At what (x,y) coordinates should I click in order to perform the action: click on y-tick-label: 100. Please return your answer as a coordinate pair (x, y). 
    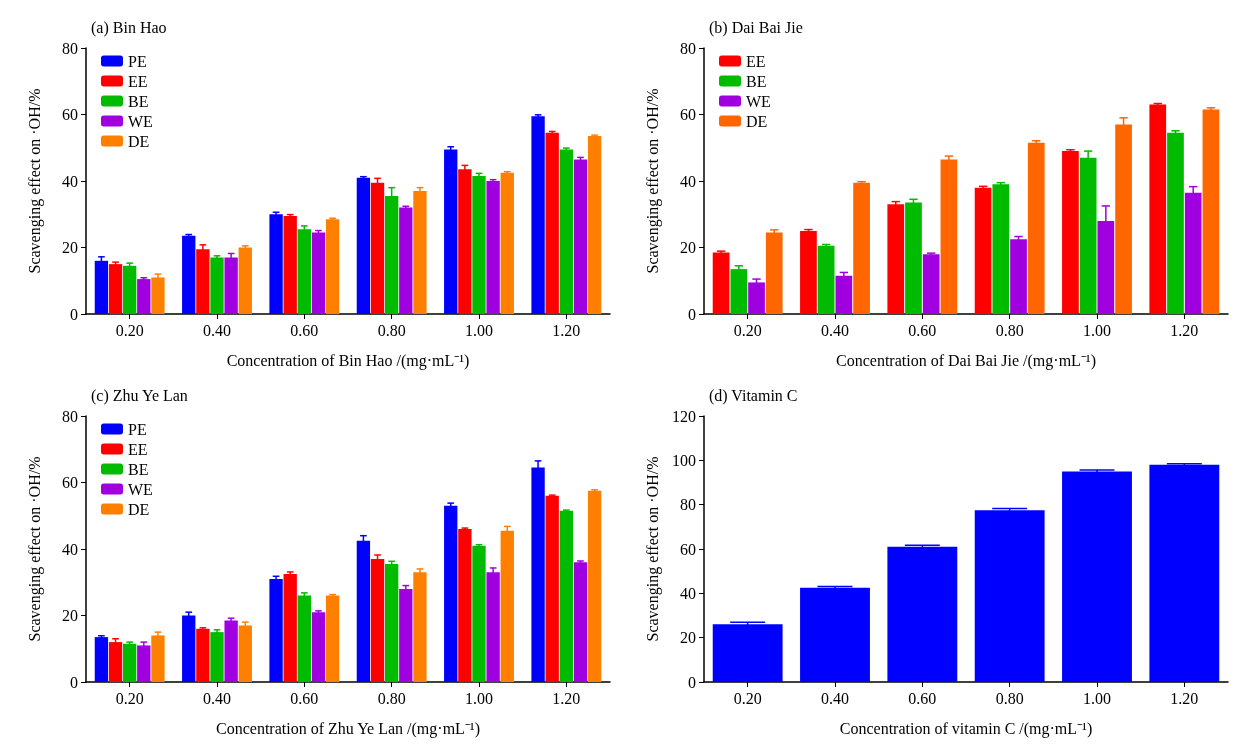
    Looking at the image, I should click on (684, 460).